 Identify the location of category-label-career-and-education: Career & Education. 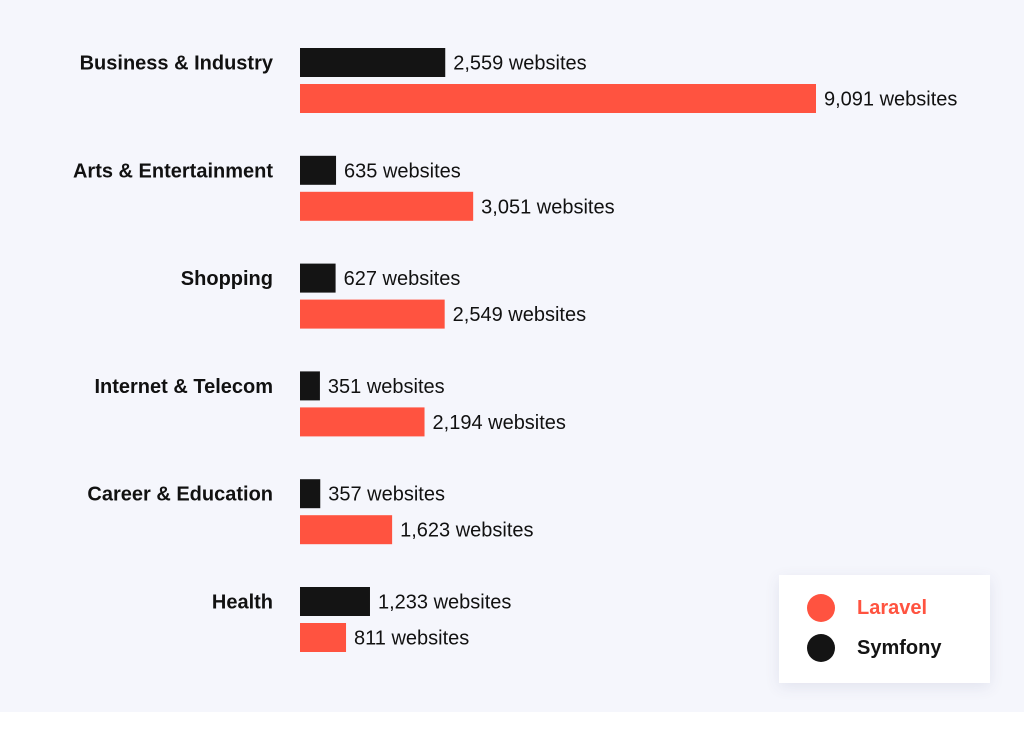
(180, 495).